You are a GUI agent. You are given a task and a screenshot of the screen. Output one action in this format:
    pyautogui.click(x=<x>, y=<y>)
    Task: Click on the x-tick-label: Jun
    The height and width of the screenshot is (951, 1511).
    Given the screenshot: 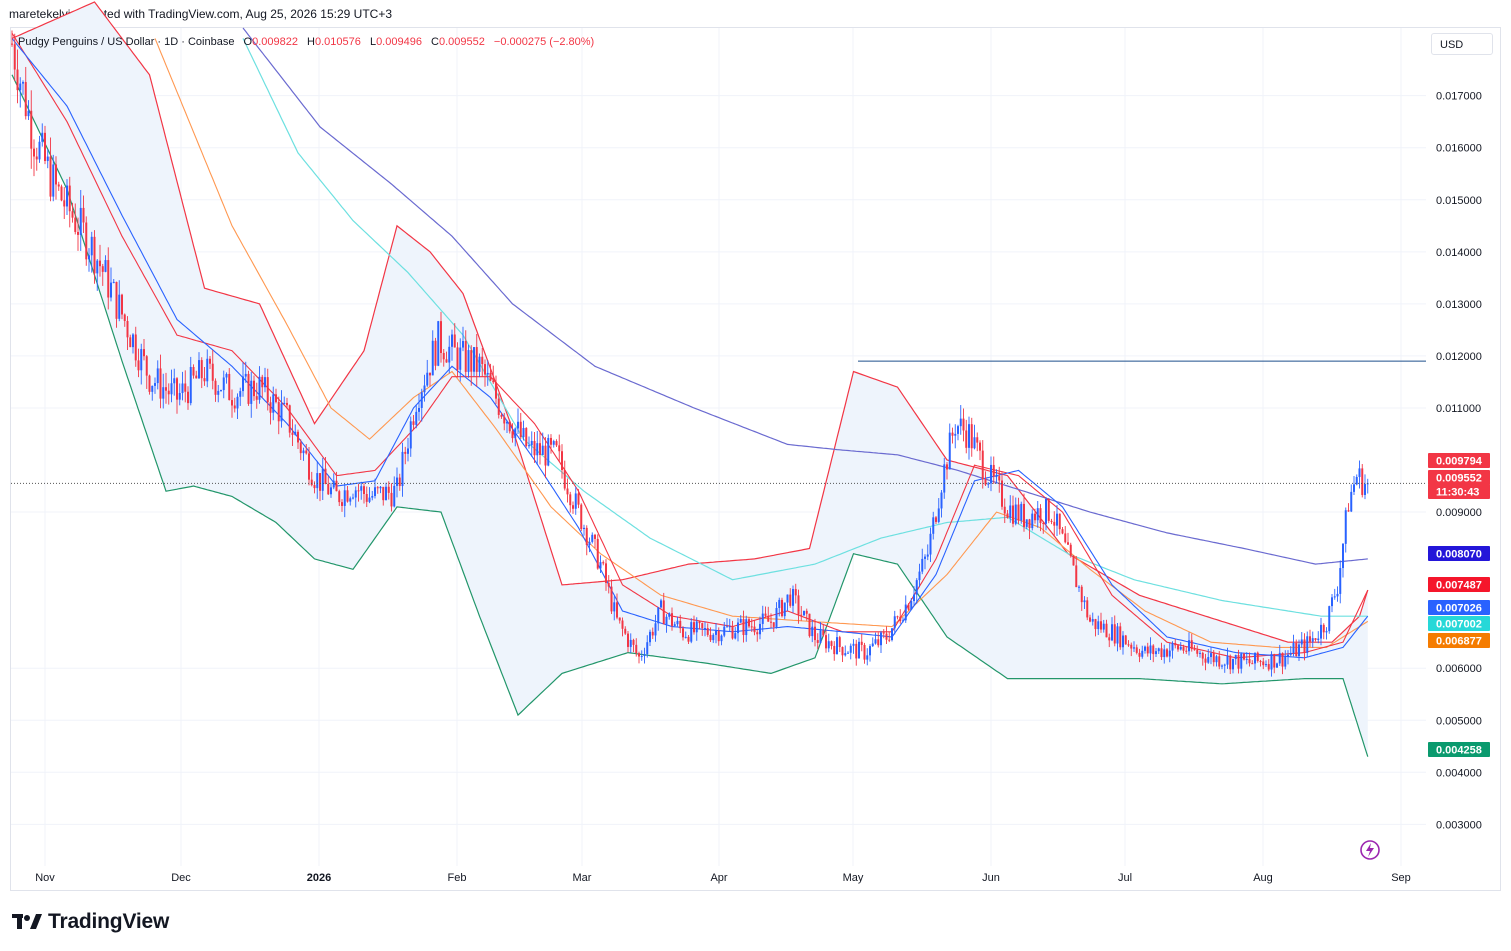 What is the action you would take?
    pyautogui.click(x=991, y=878)
    